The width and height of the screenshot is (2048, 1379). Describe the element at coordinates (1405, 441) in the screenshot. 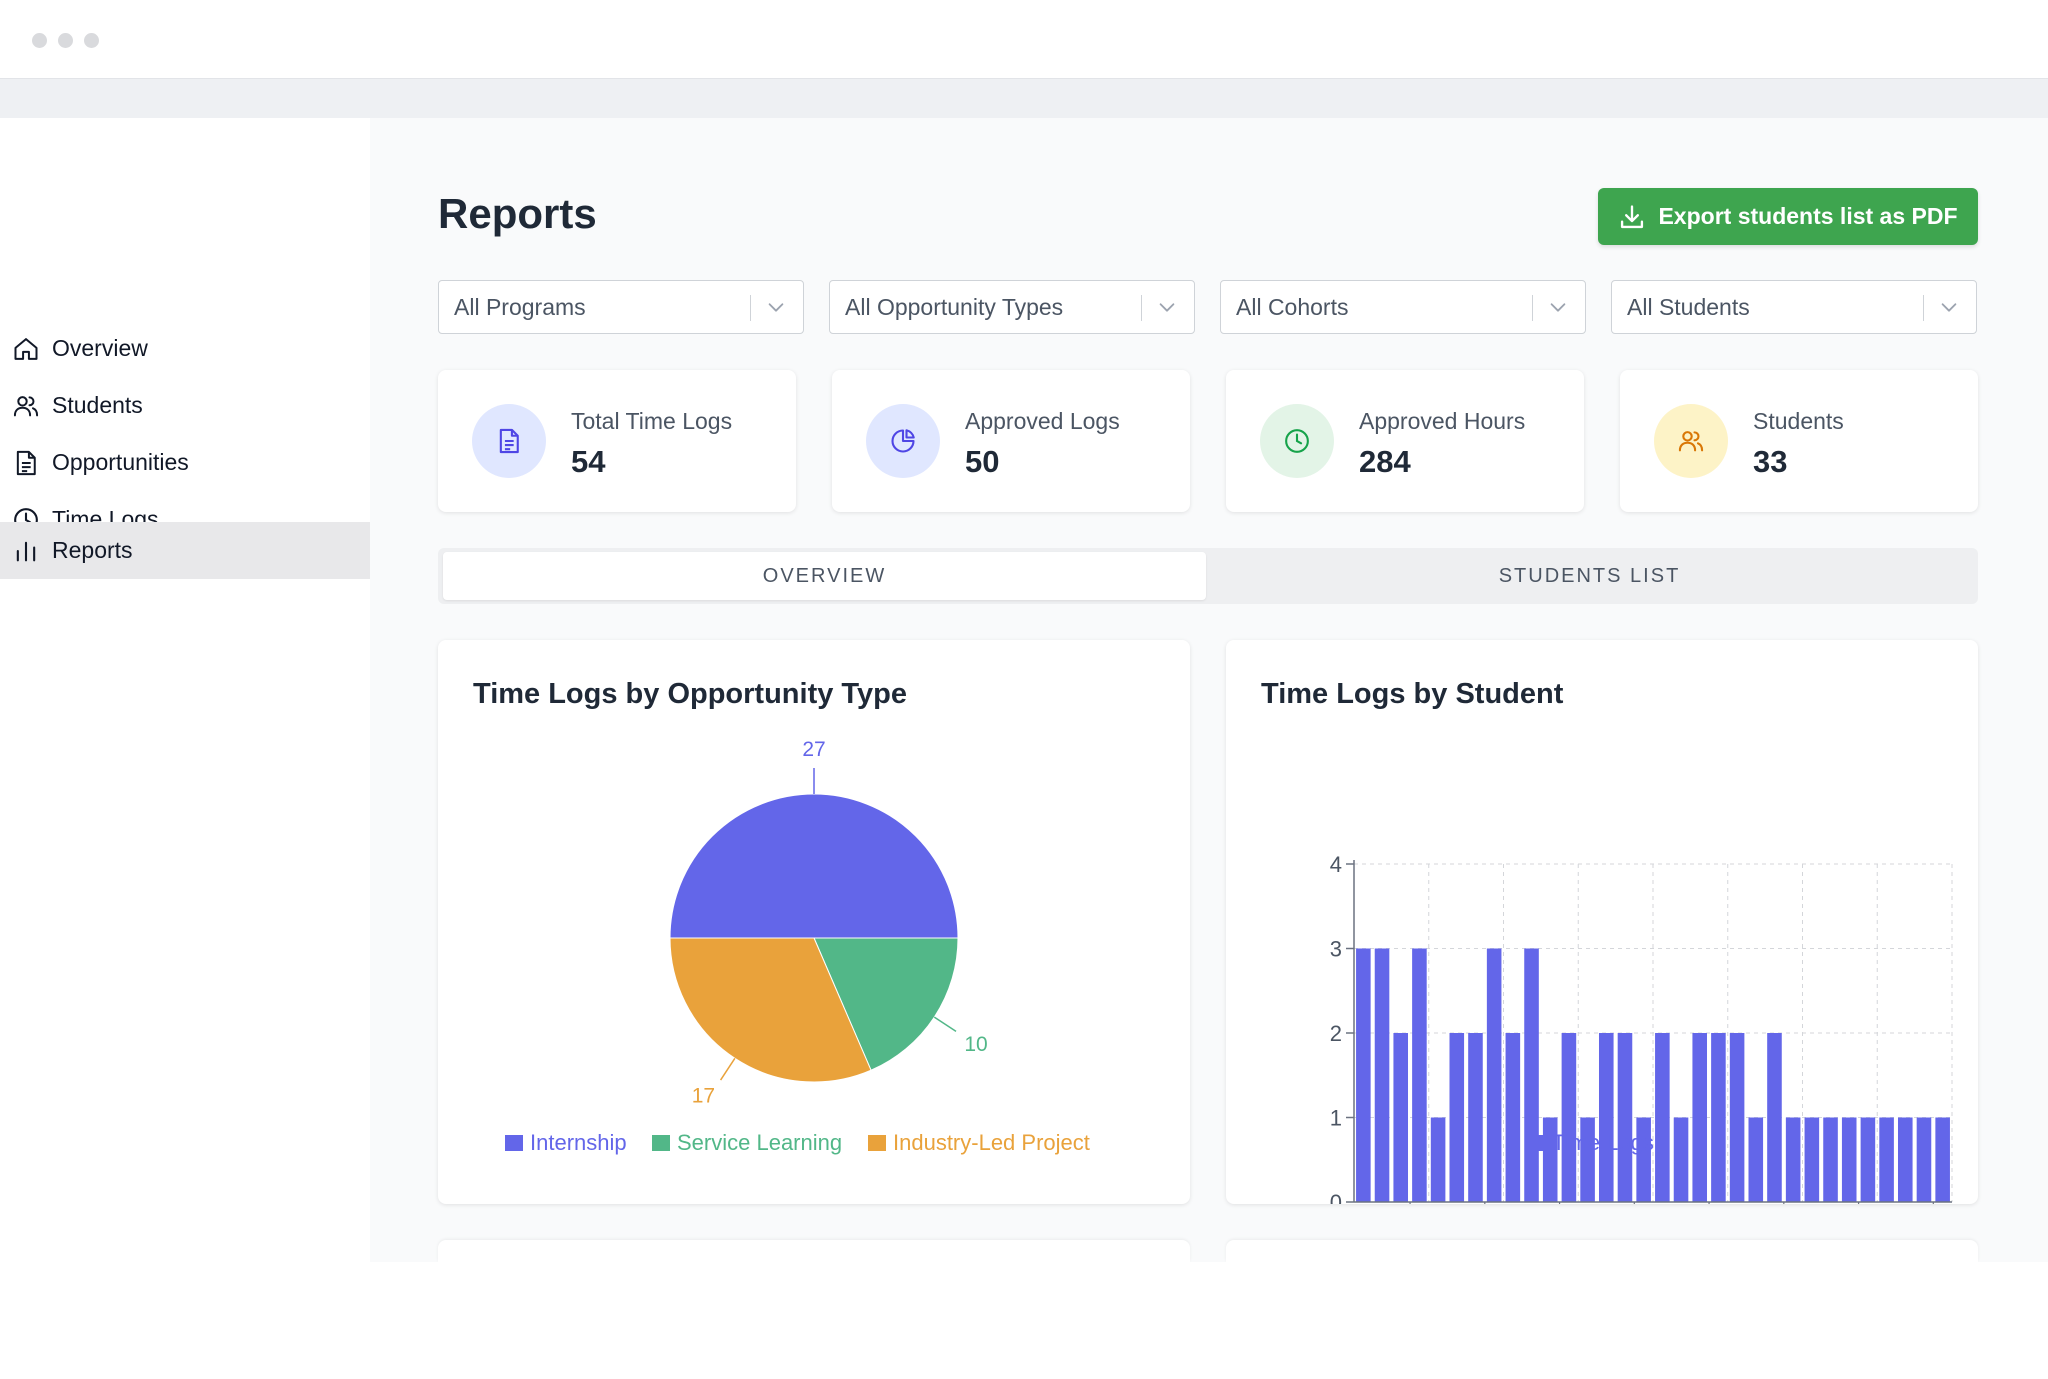

I see `stat-card-approved-hours: Approved Hours 284` at that location.